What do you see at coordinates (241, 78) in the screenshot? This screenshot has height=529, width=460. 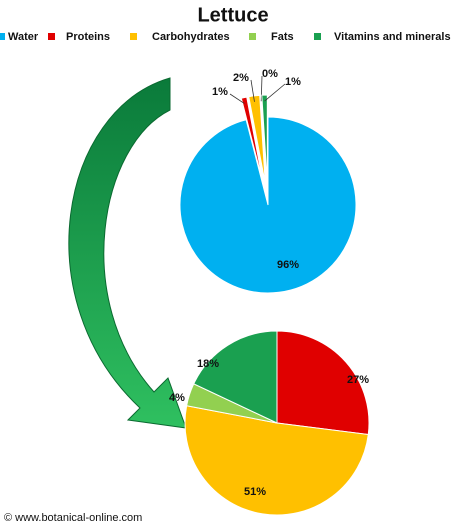 I see `data-label: 2%` at bounding box center [241, 78].